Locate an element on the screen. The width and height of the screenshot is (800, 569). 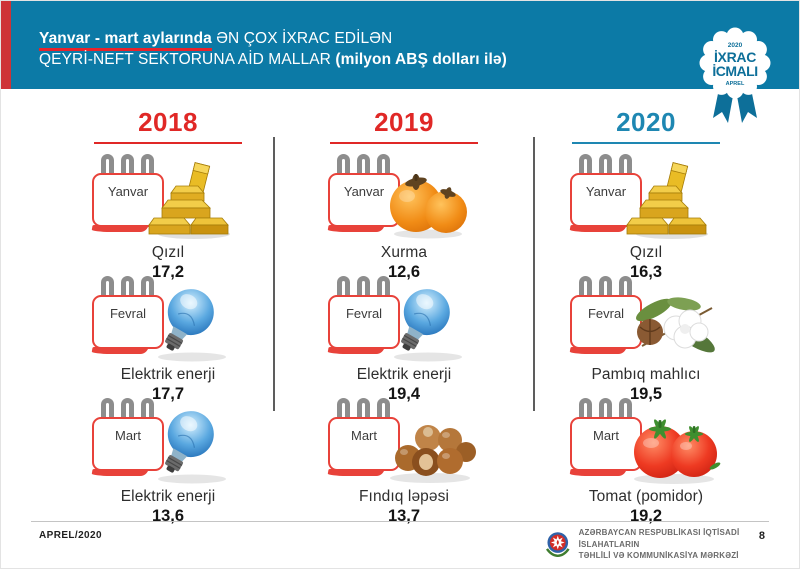
product-value: 13,6 is located at coordinates (168, 516).